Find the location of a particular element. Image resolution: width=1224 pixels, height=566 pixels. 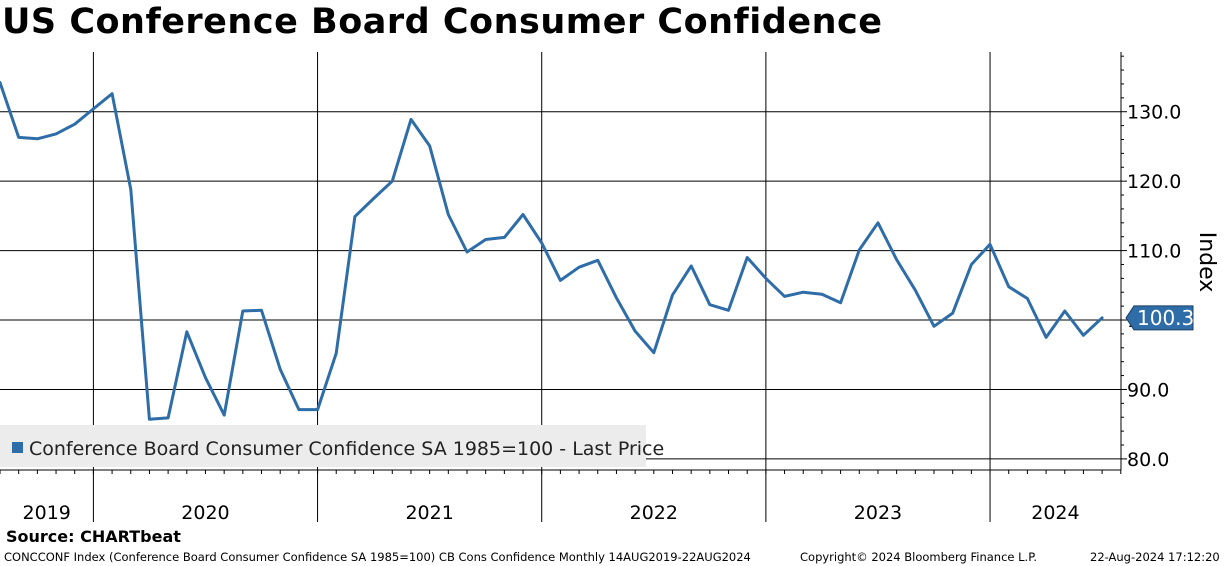

legend-background is located at coordinates (323, 446).